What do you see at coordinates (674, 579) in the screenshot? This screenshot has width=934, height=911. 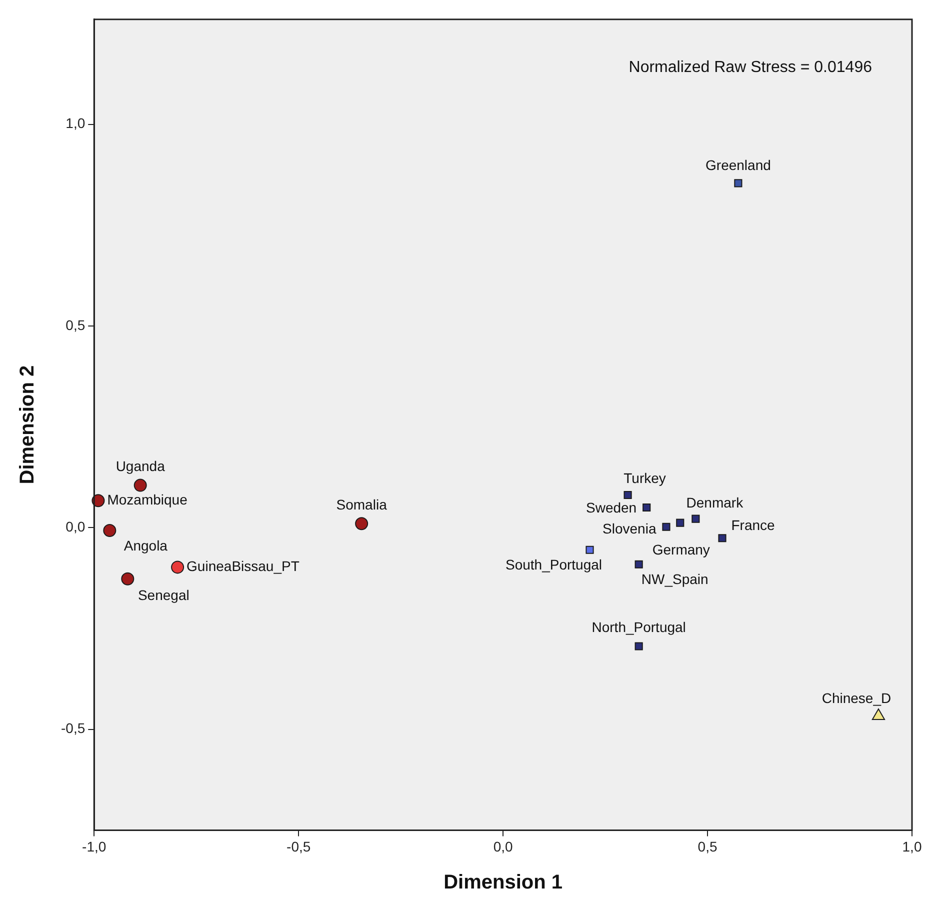 I see `annotation: NW_Spain` at bounding box center [674, 579].